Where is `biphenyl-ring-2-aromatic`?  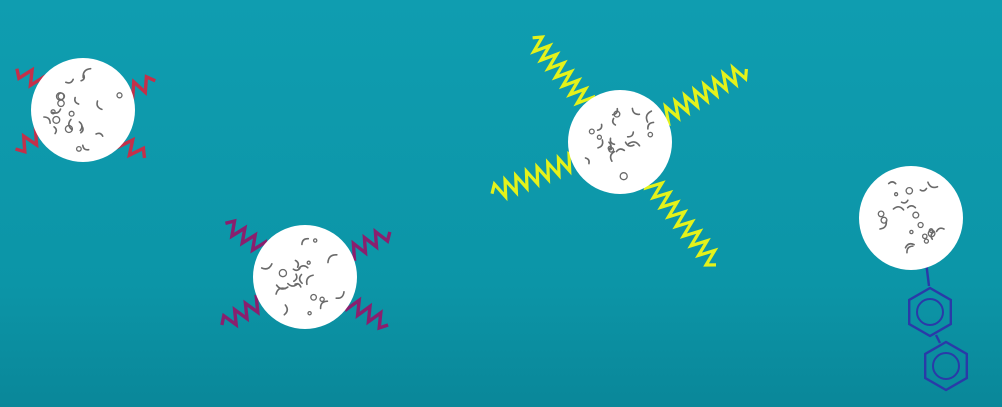 biphenyl-ring-2-aromatic is located at coordinates (946, 366).